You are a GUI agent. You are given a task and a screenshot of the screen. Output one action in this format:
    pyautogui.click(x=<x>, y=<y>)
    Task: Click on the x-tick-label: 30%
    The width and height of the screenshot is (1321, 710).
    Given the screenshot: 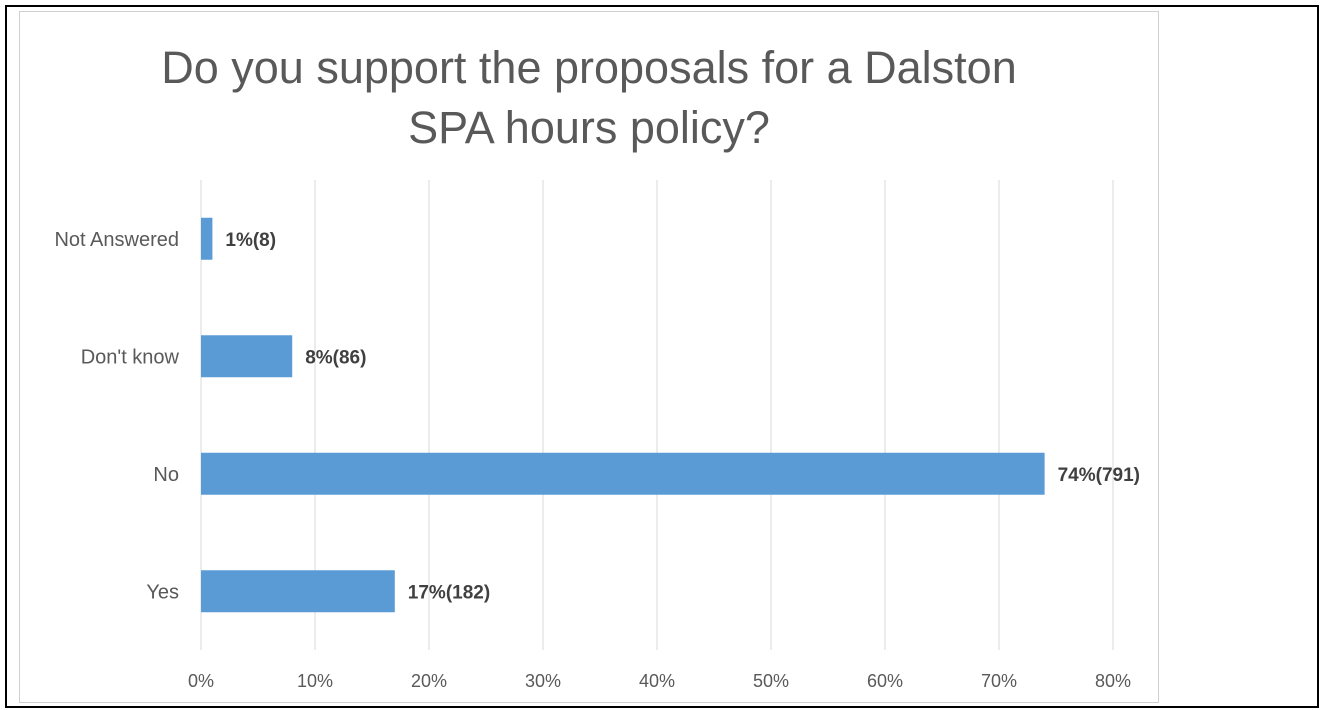 What is the action you would take?
    pyautogui.click(x=543, y=681)
    